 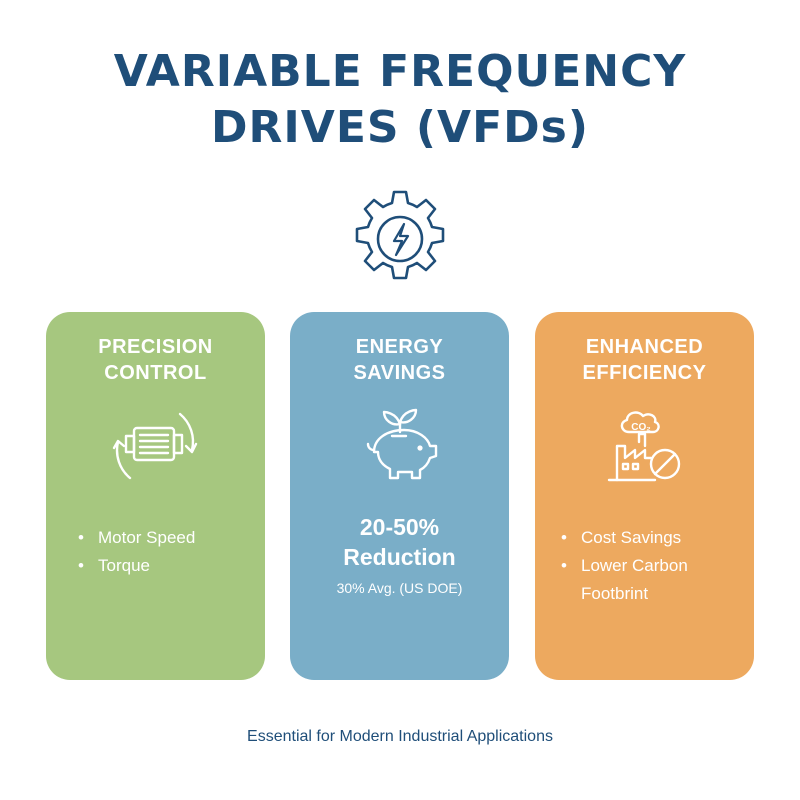 What do you see at coordinates (624, 538) in the screenshot?
I see `list-item: Cost Savings` at bounding box center [624, 538].